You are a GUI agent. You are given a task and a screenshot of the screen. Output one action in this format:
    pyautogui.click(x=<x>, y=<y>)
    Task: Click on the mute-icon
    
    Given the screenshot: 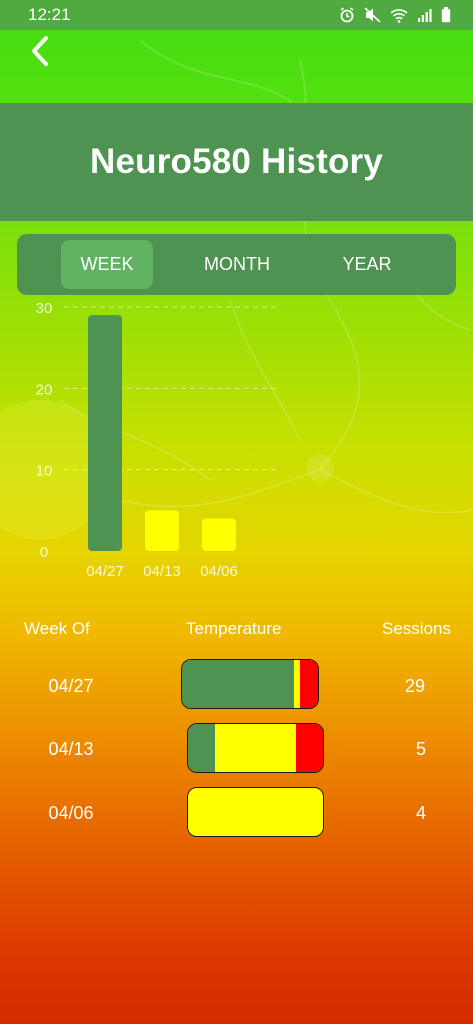 What is the action you would take?
    pyautogui.click(x=372, y=15)
    